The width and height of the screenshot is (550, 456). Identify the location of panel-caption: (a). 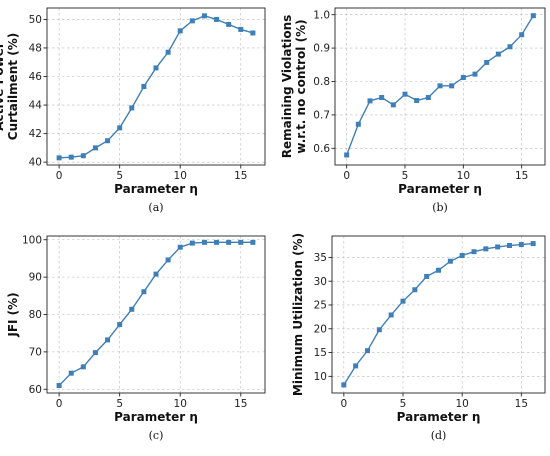
(155, 207).